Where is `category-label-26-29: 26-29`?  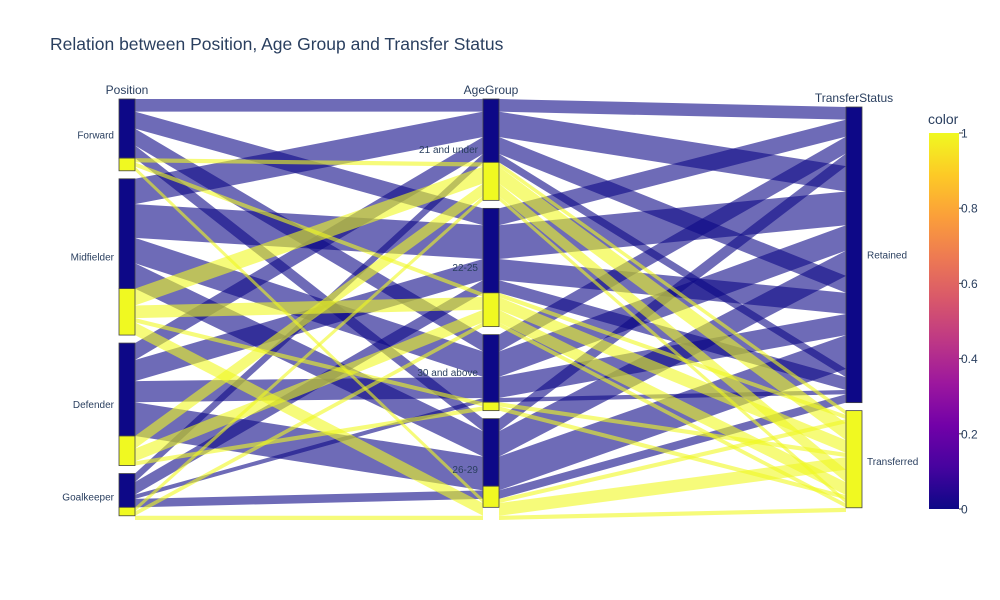
category-label-26-29: 26-29 is located at coordinates (465, 470).